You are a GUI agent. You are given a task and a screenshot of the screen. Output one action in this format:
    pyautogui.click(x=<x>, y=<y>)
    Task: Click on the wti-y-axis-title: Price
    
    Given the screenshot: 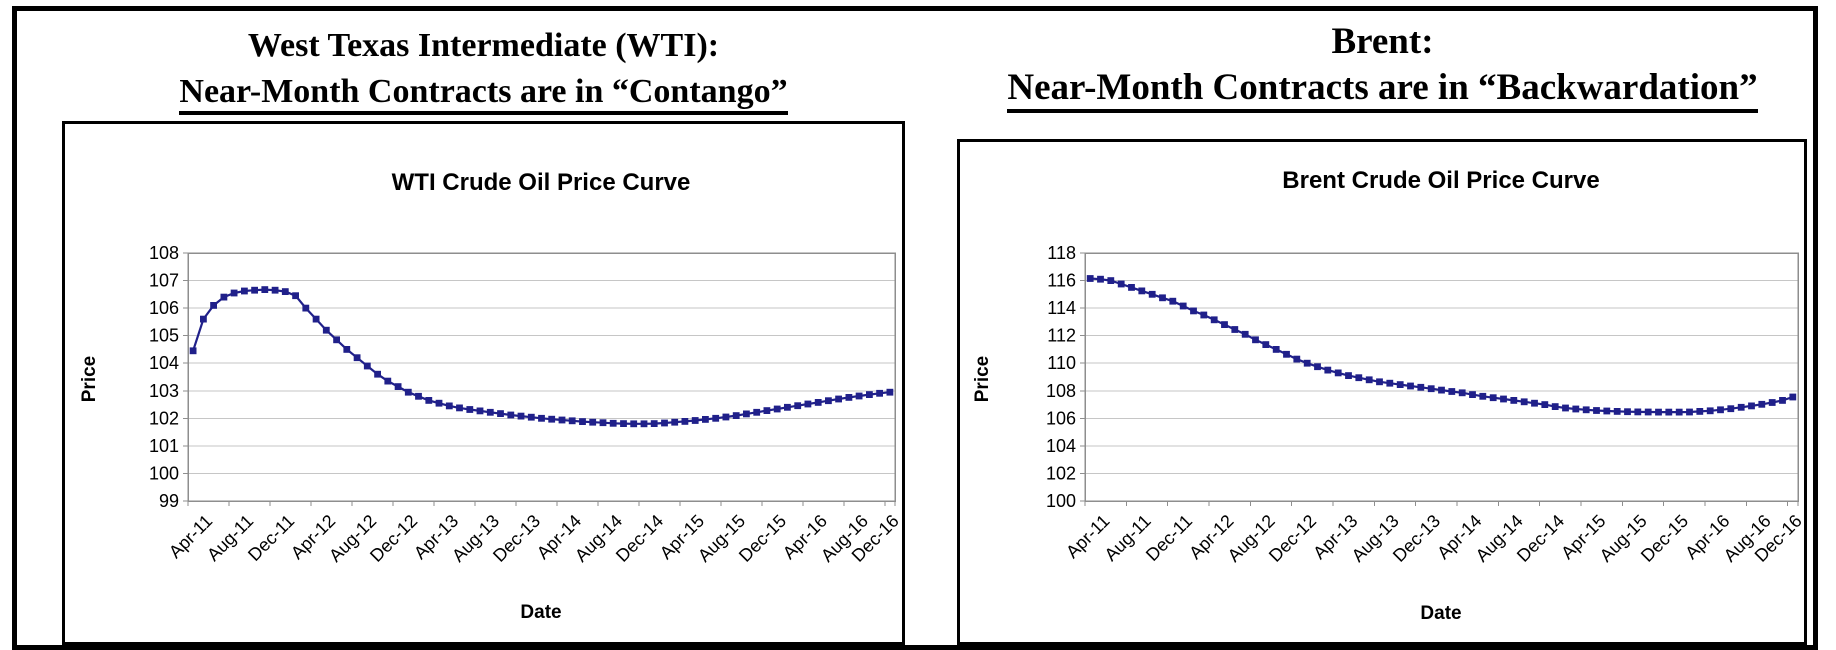 What is the action you would take?
    pyautogui.click(x=89, y=379)
    